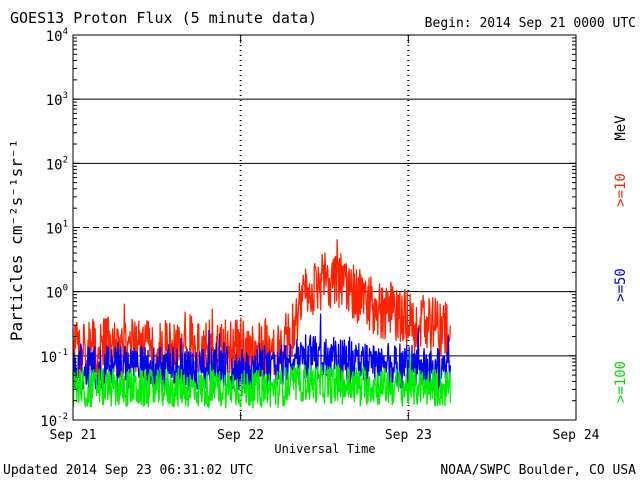 The image size is (640, 480). What do you see at coordinates (240, 435) in the screenshot?
I see `x-tick-label: Sep 22` at bounding box center [240, 435].